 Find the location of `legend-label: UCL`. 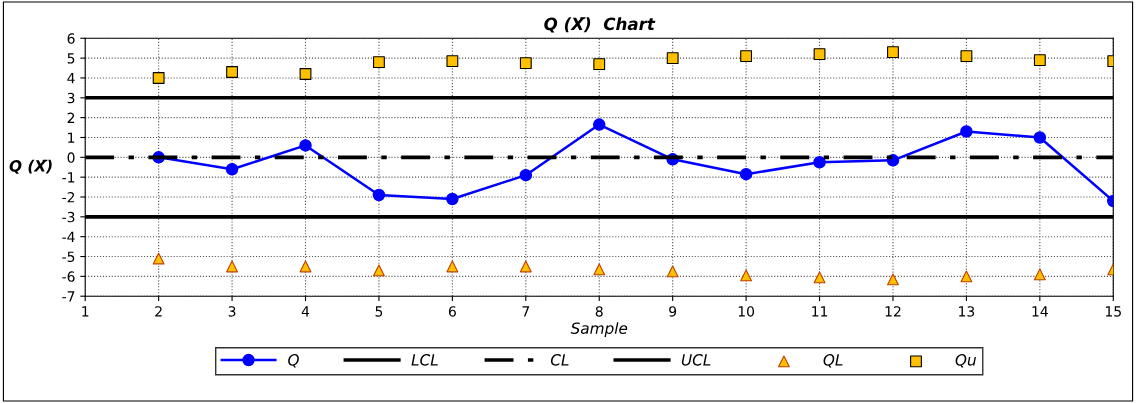

legend-label: UCL is located at coordinates (696, 360).